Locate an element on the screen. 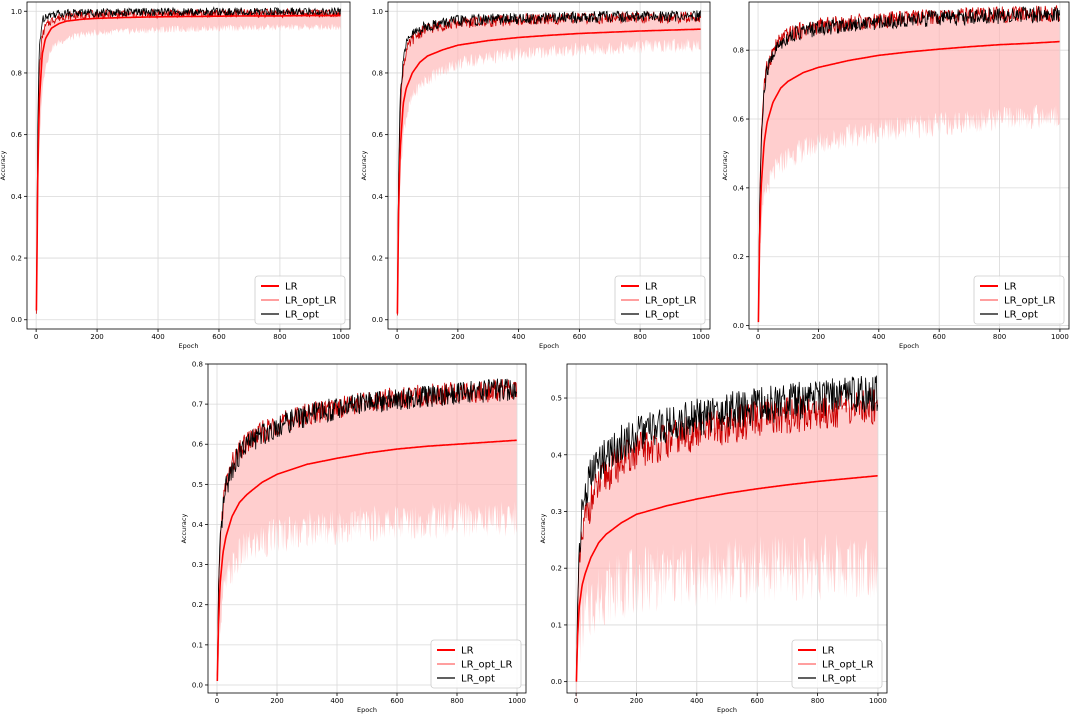 The width and height of the screenshot is (1072, 714). series-line-lr-opt-lr is located at coordinates (188, 160).